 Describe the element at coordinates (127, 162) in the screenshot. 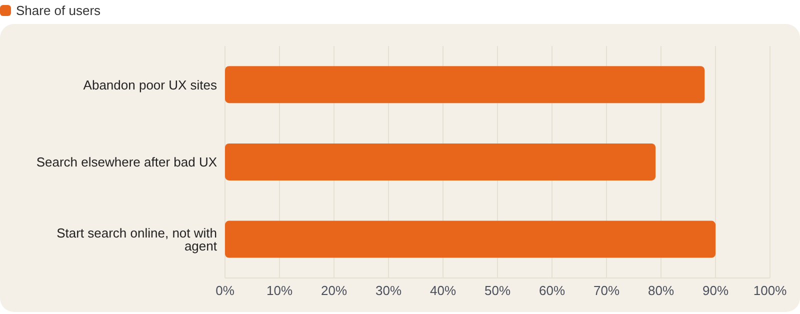

I see `y-tick-label: Search elsewhere after bad UX` at that location.